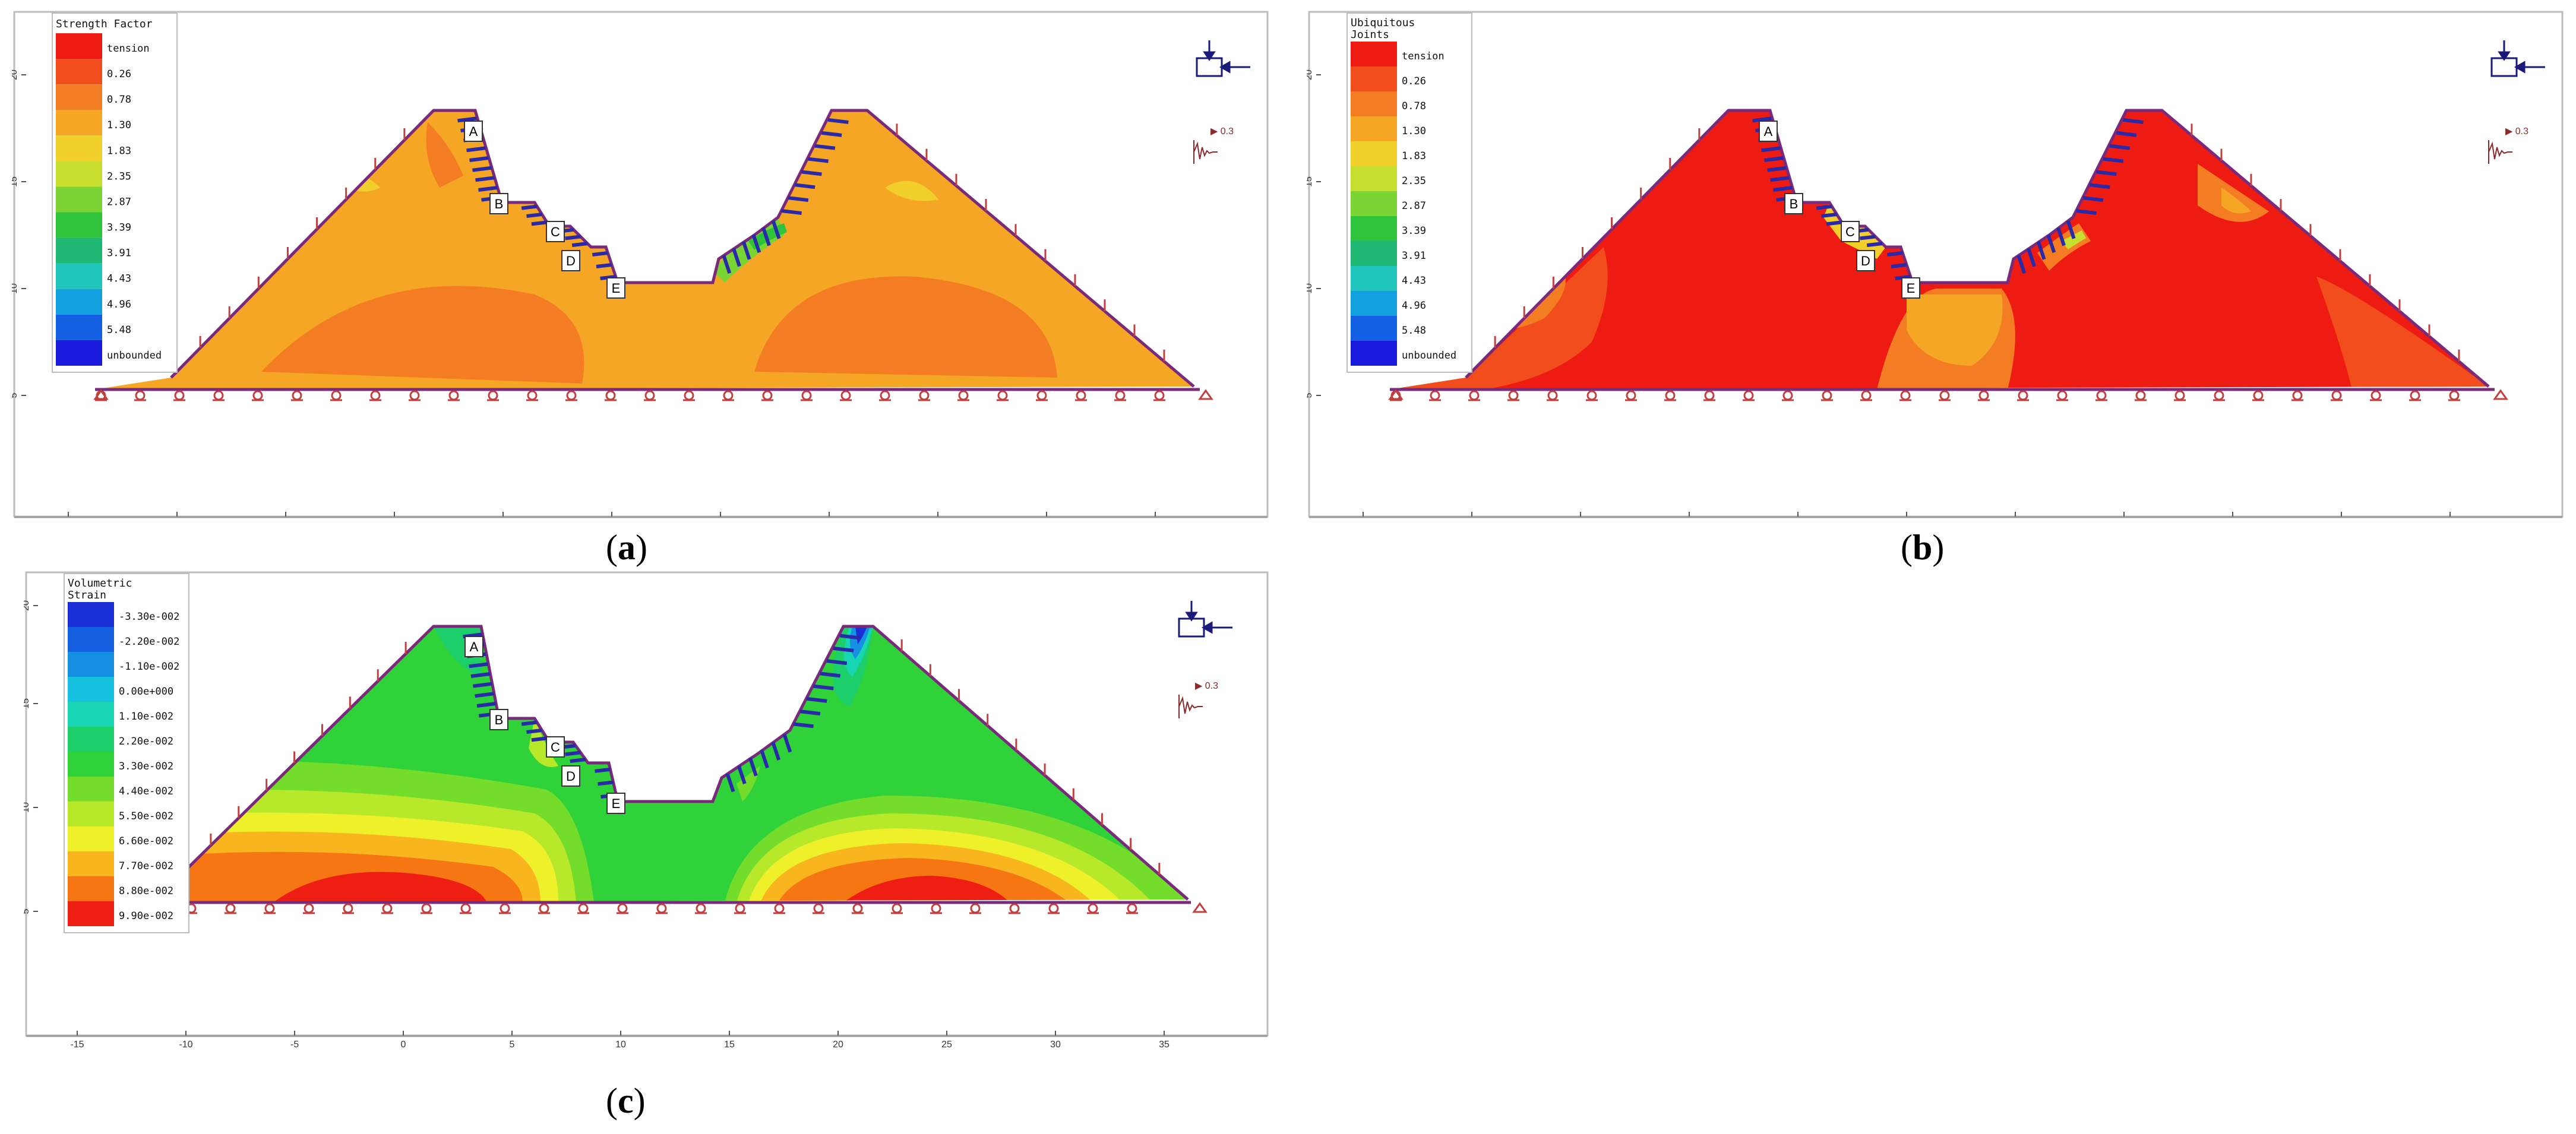 This screenshot has width=2576, height=1134. I want to click on panel-a-load-icon, so click(1223, 58).